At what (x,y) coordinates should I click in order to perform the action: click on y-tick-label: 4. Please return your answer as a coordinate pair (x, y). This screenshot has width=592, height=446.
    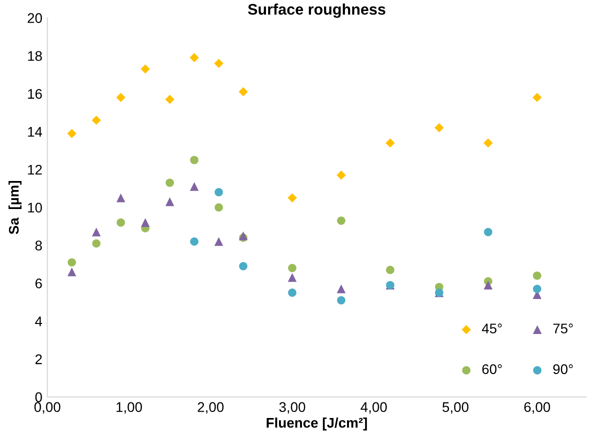
    Looking at the image, I should click on (38, 321).